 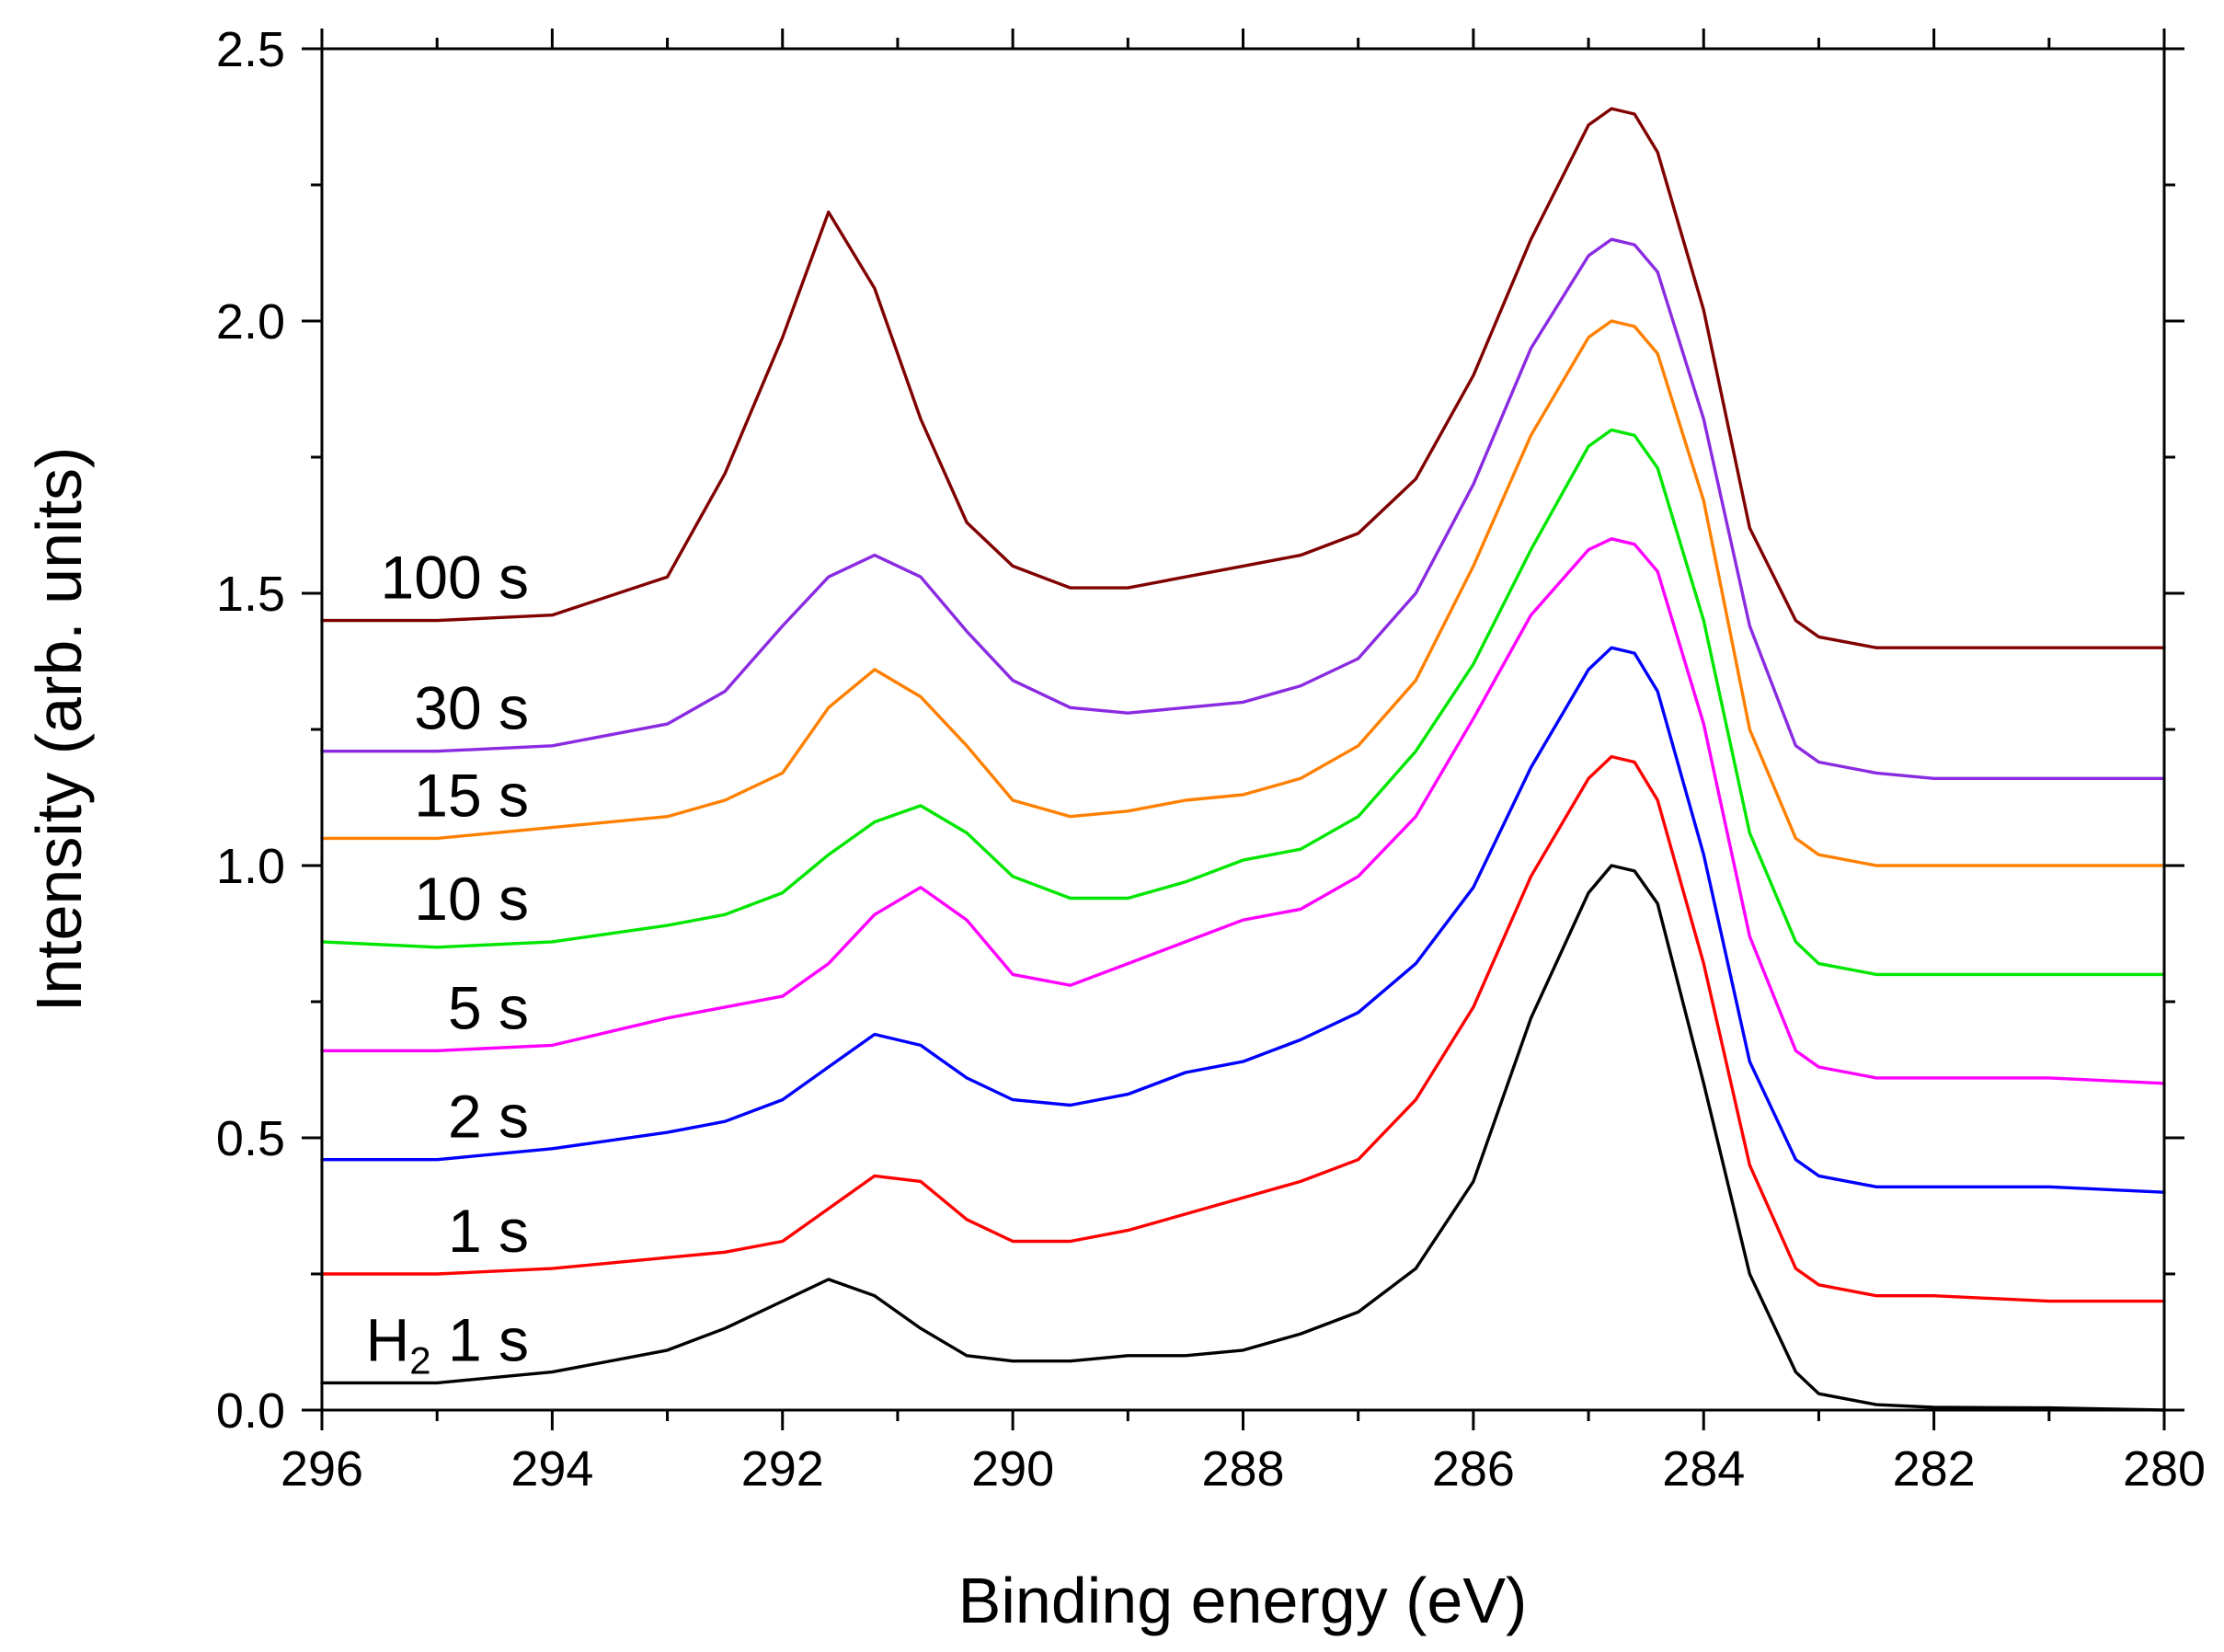 What do you see at coordinates (1473, 1469) in the screenshot?
I see `x-tick-label: 286` at bounding box center [1473, 1469].